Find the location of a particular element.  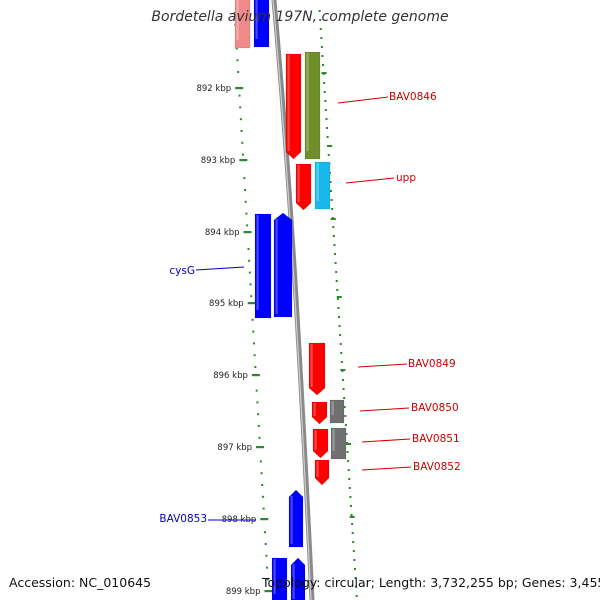

scale-label: 892 kbp is located at coordinates (213, 89).